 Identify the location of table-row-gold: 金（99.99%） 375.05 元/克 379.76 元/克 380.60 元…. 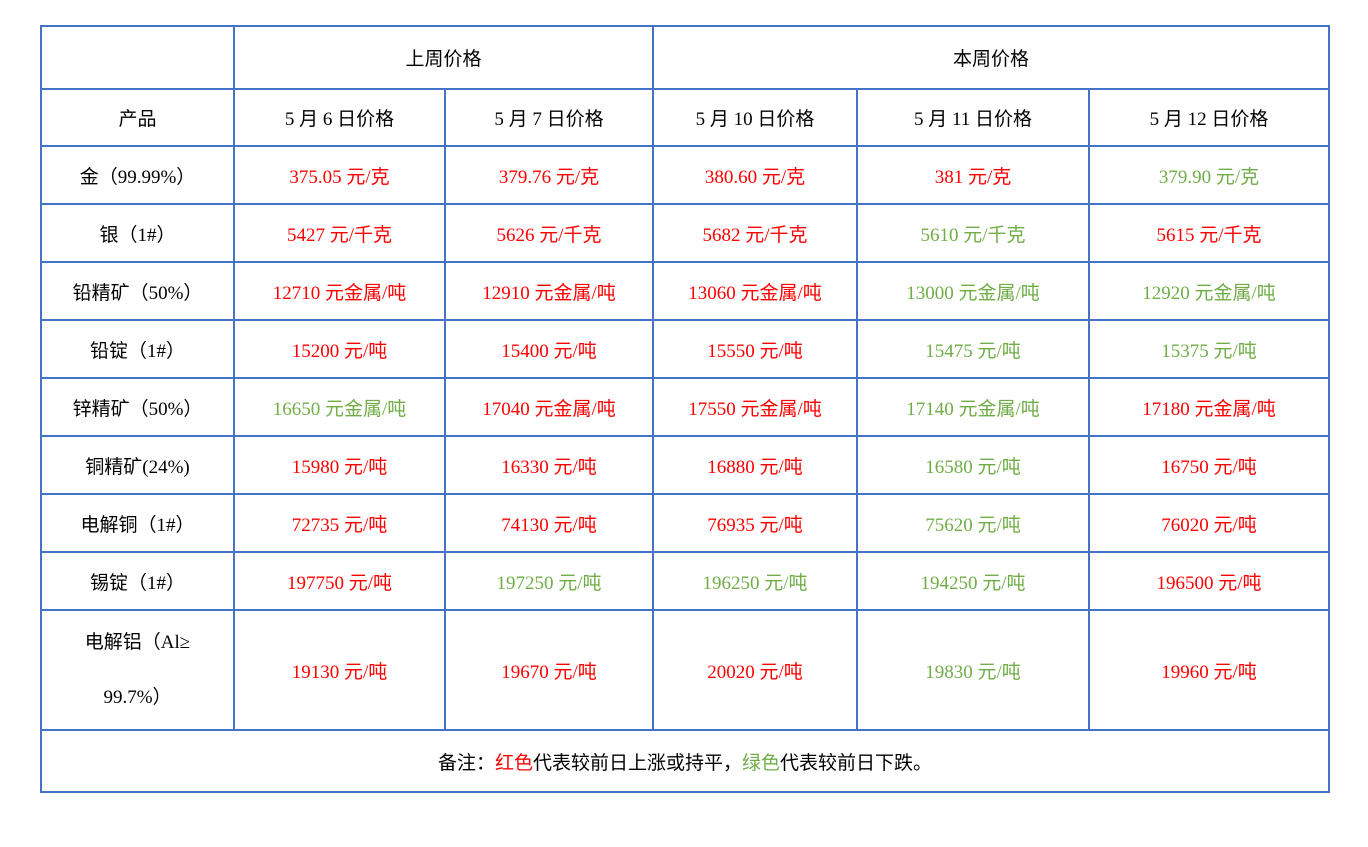
(685, 175).